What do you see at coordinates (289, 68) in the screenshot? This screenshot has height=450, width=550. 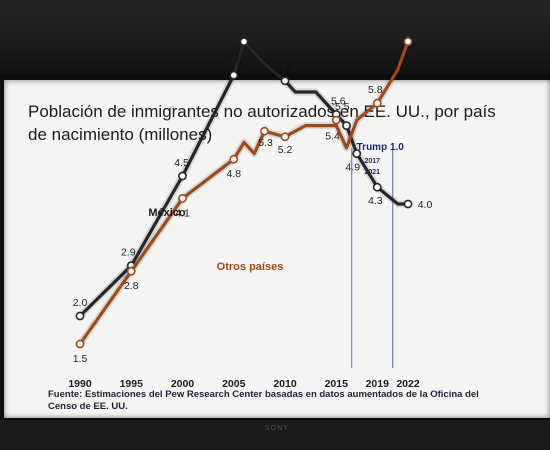 I see `data-label-mexico: 6.2` at bounding box center [289, 68].